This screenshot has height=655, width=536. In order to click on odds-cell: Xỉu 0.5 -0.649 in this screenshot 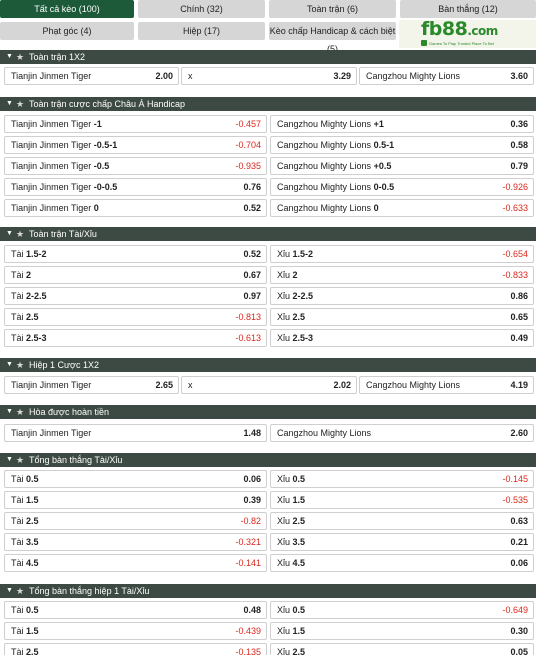, I will do `click(402, 610)`.